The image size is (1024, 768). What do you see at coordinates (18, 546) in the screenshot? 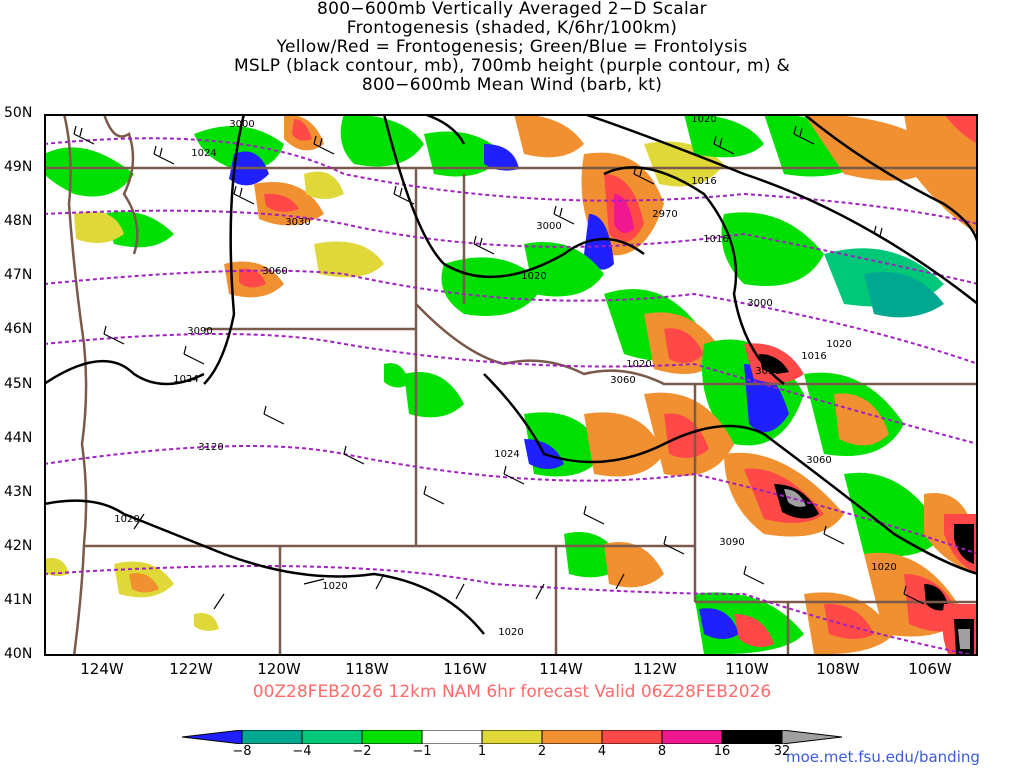
I see `lat-label-42n: 42N` at bounding box center [18, 546].